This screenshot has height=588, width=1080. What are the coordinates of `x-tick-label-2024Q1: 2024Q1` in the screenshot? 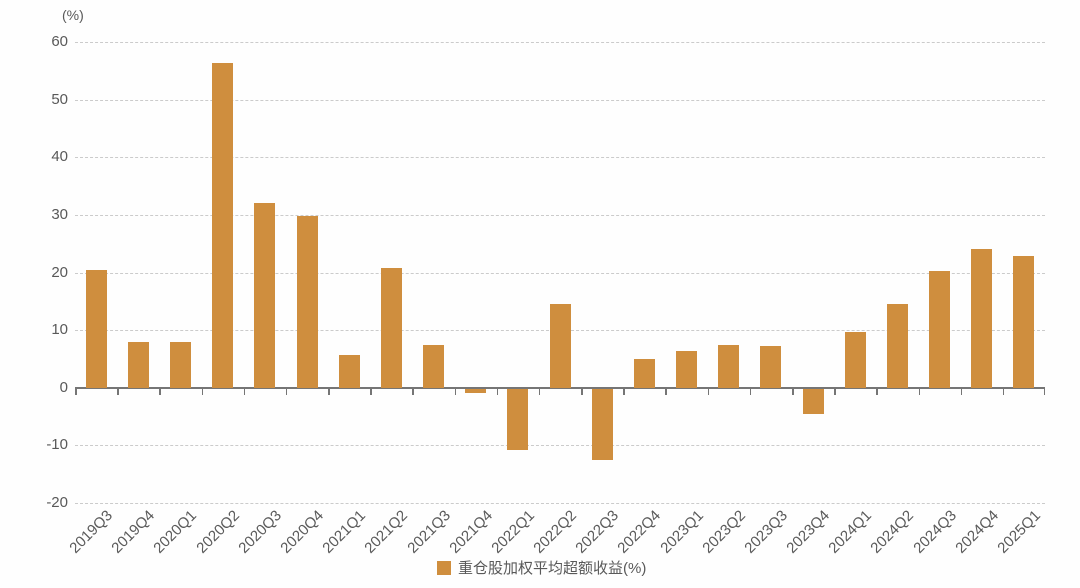 It's located at (850, 532).